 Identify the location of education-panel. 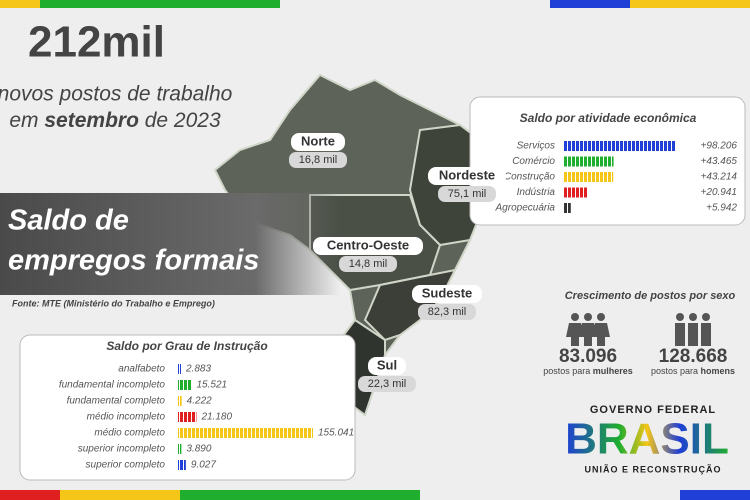
(187, 407).